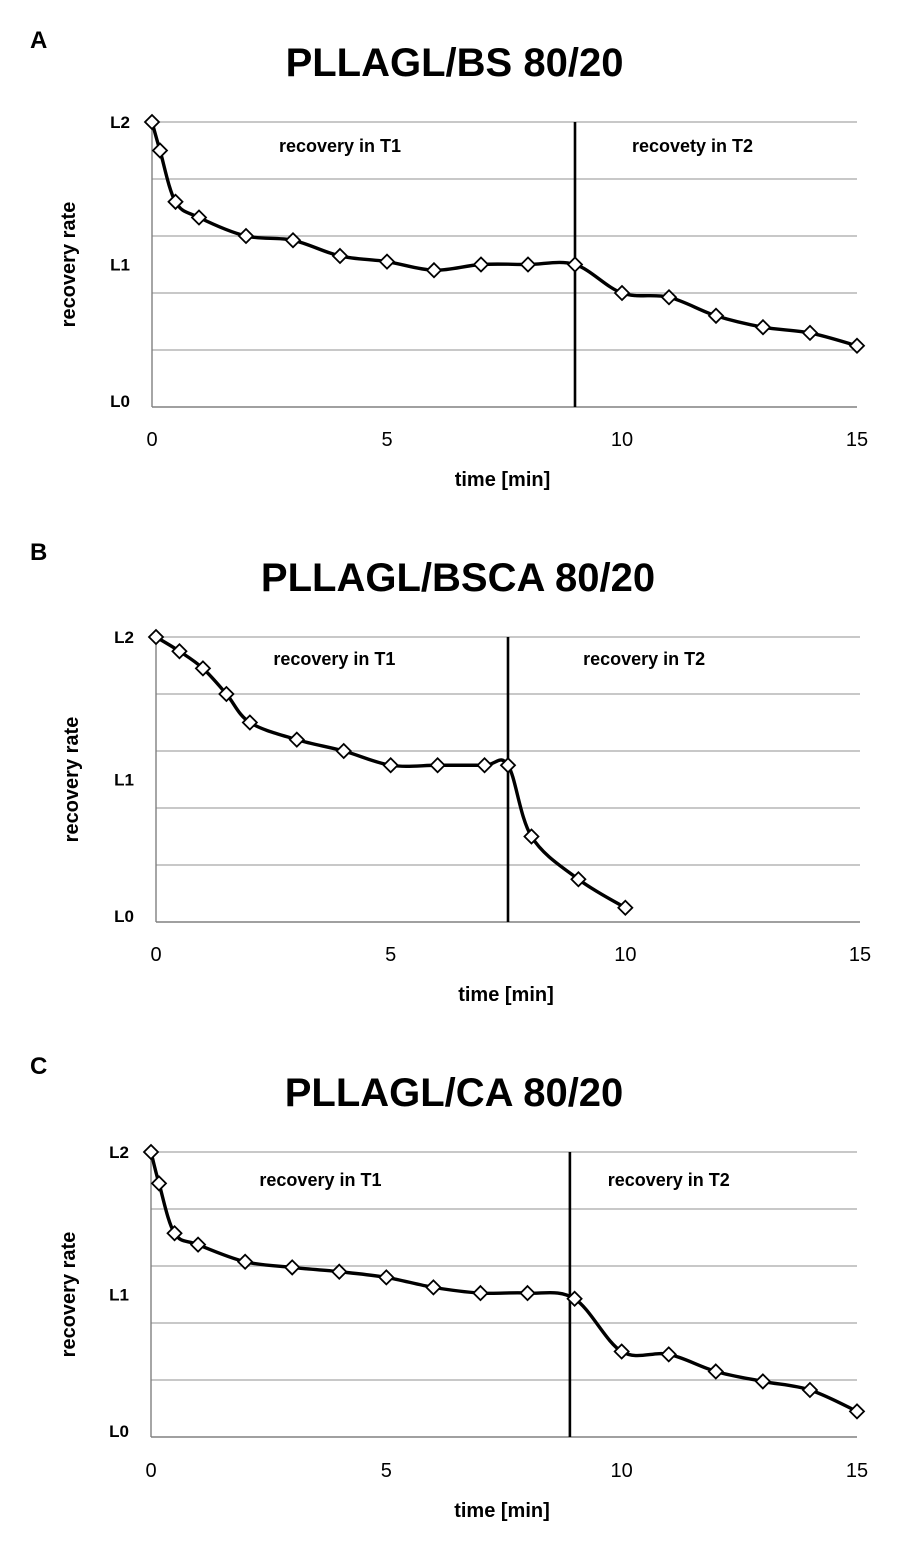  Describe the element at coordinates (504, 1282) in the screenshot. I see `series-line` at that location.